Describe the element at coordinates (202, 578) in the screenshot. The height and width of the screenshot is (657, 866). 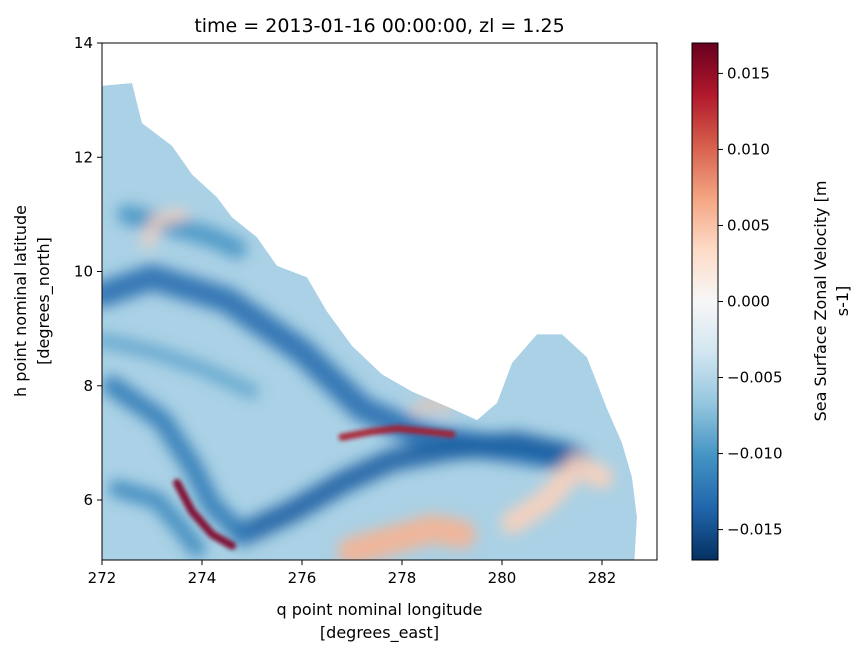
I see `x-tick-label-274: 274` at that location.